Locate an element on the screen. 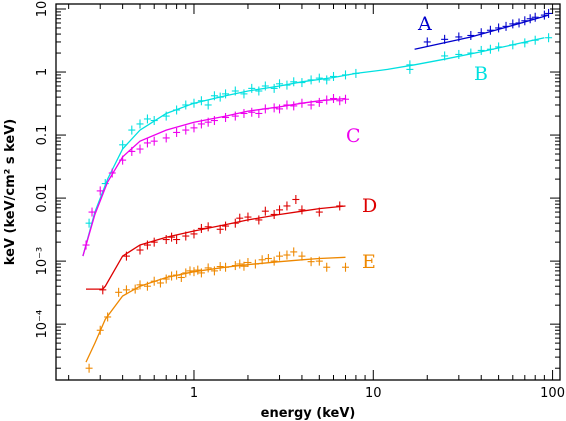 The width and height of the screenshot is (566, 421). y-axis-title: keV (keV/cm² s keV) is located at coordinates (10, 192).